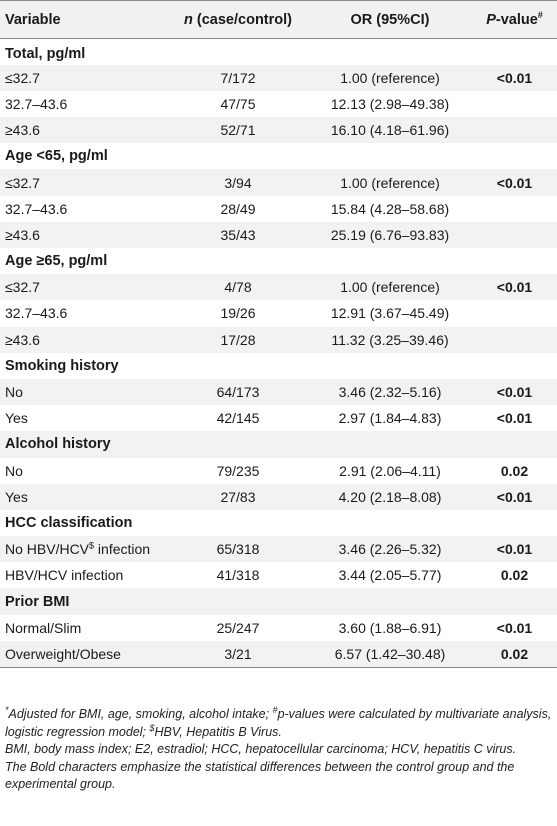  Describe the element at coordinates (491, 19) in the screenshot. I see `header-p-italic: P` at that location.